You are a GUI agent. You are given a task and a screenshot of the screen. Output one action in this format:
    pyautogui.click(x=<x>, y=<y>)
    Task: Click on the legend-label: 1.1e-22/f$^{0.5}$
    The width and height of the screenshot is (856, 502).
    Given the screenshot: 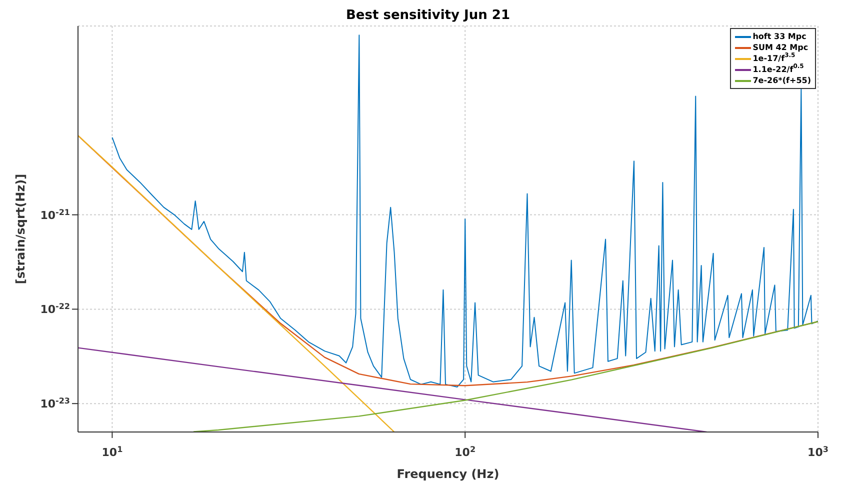 What is the action you would take?
    pyautogui.click(x=778, y=69)
    